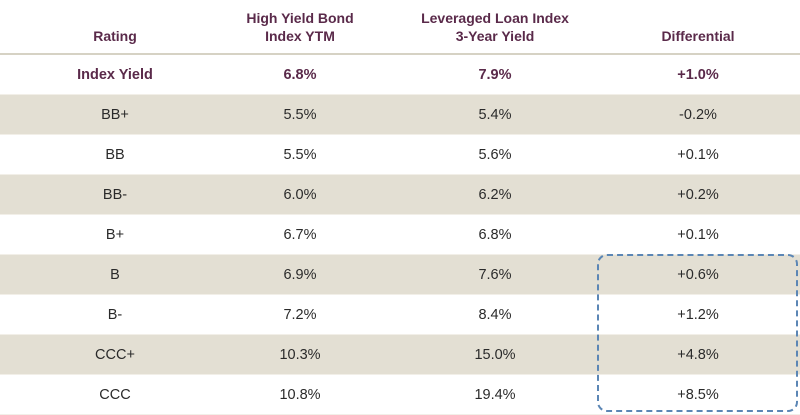 This screenshot has height=415, width=800. I want to click on cell-rating: BB-, so click(115, 194).